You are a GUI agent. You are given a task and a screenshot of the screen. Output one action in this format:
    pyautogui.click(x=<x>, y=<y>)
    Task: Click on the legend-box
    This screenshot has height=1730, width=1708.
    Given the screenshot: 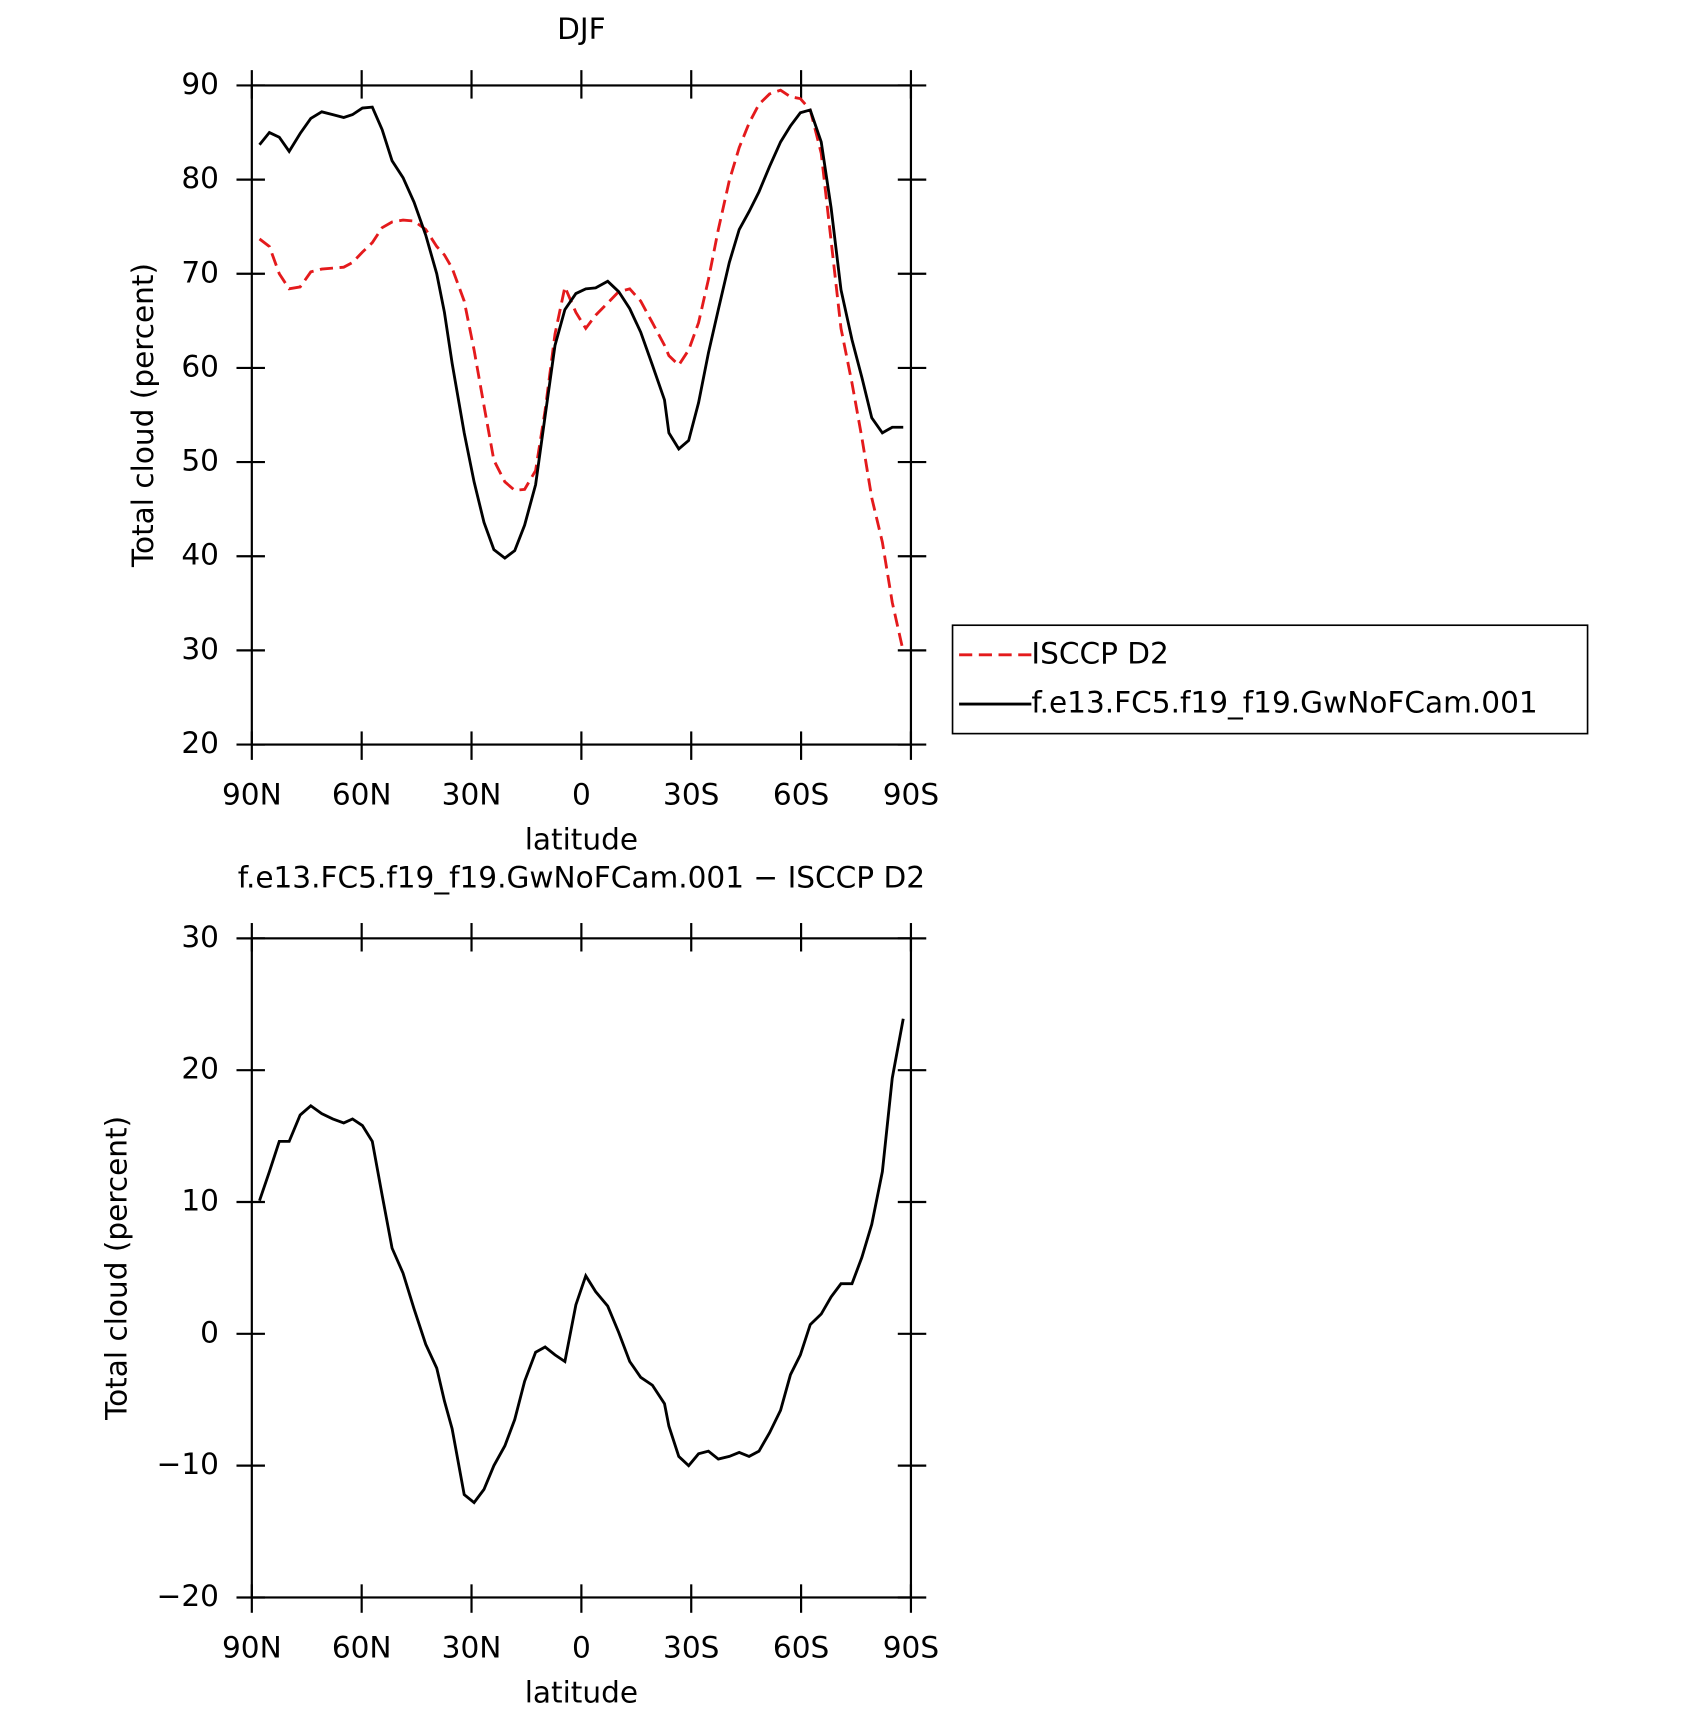 What is the action you would take?
    pyautogui.click(x=1270, y=679)
    